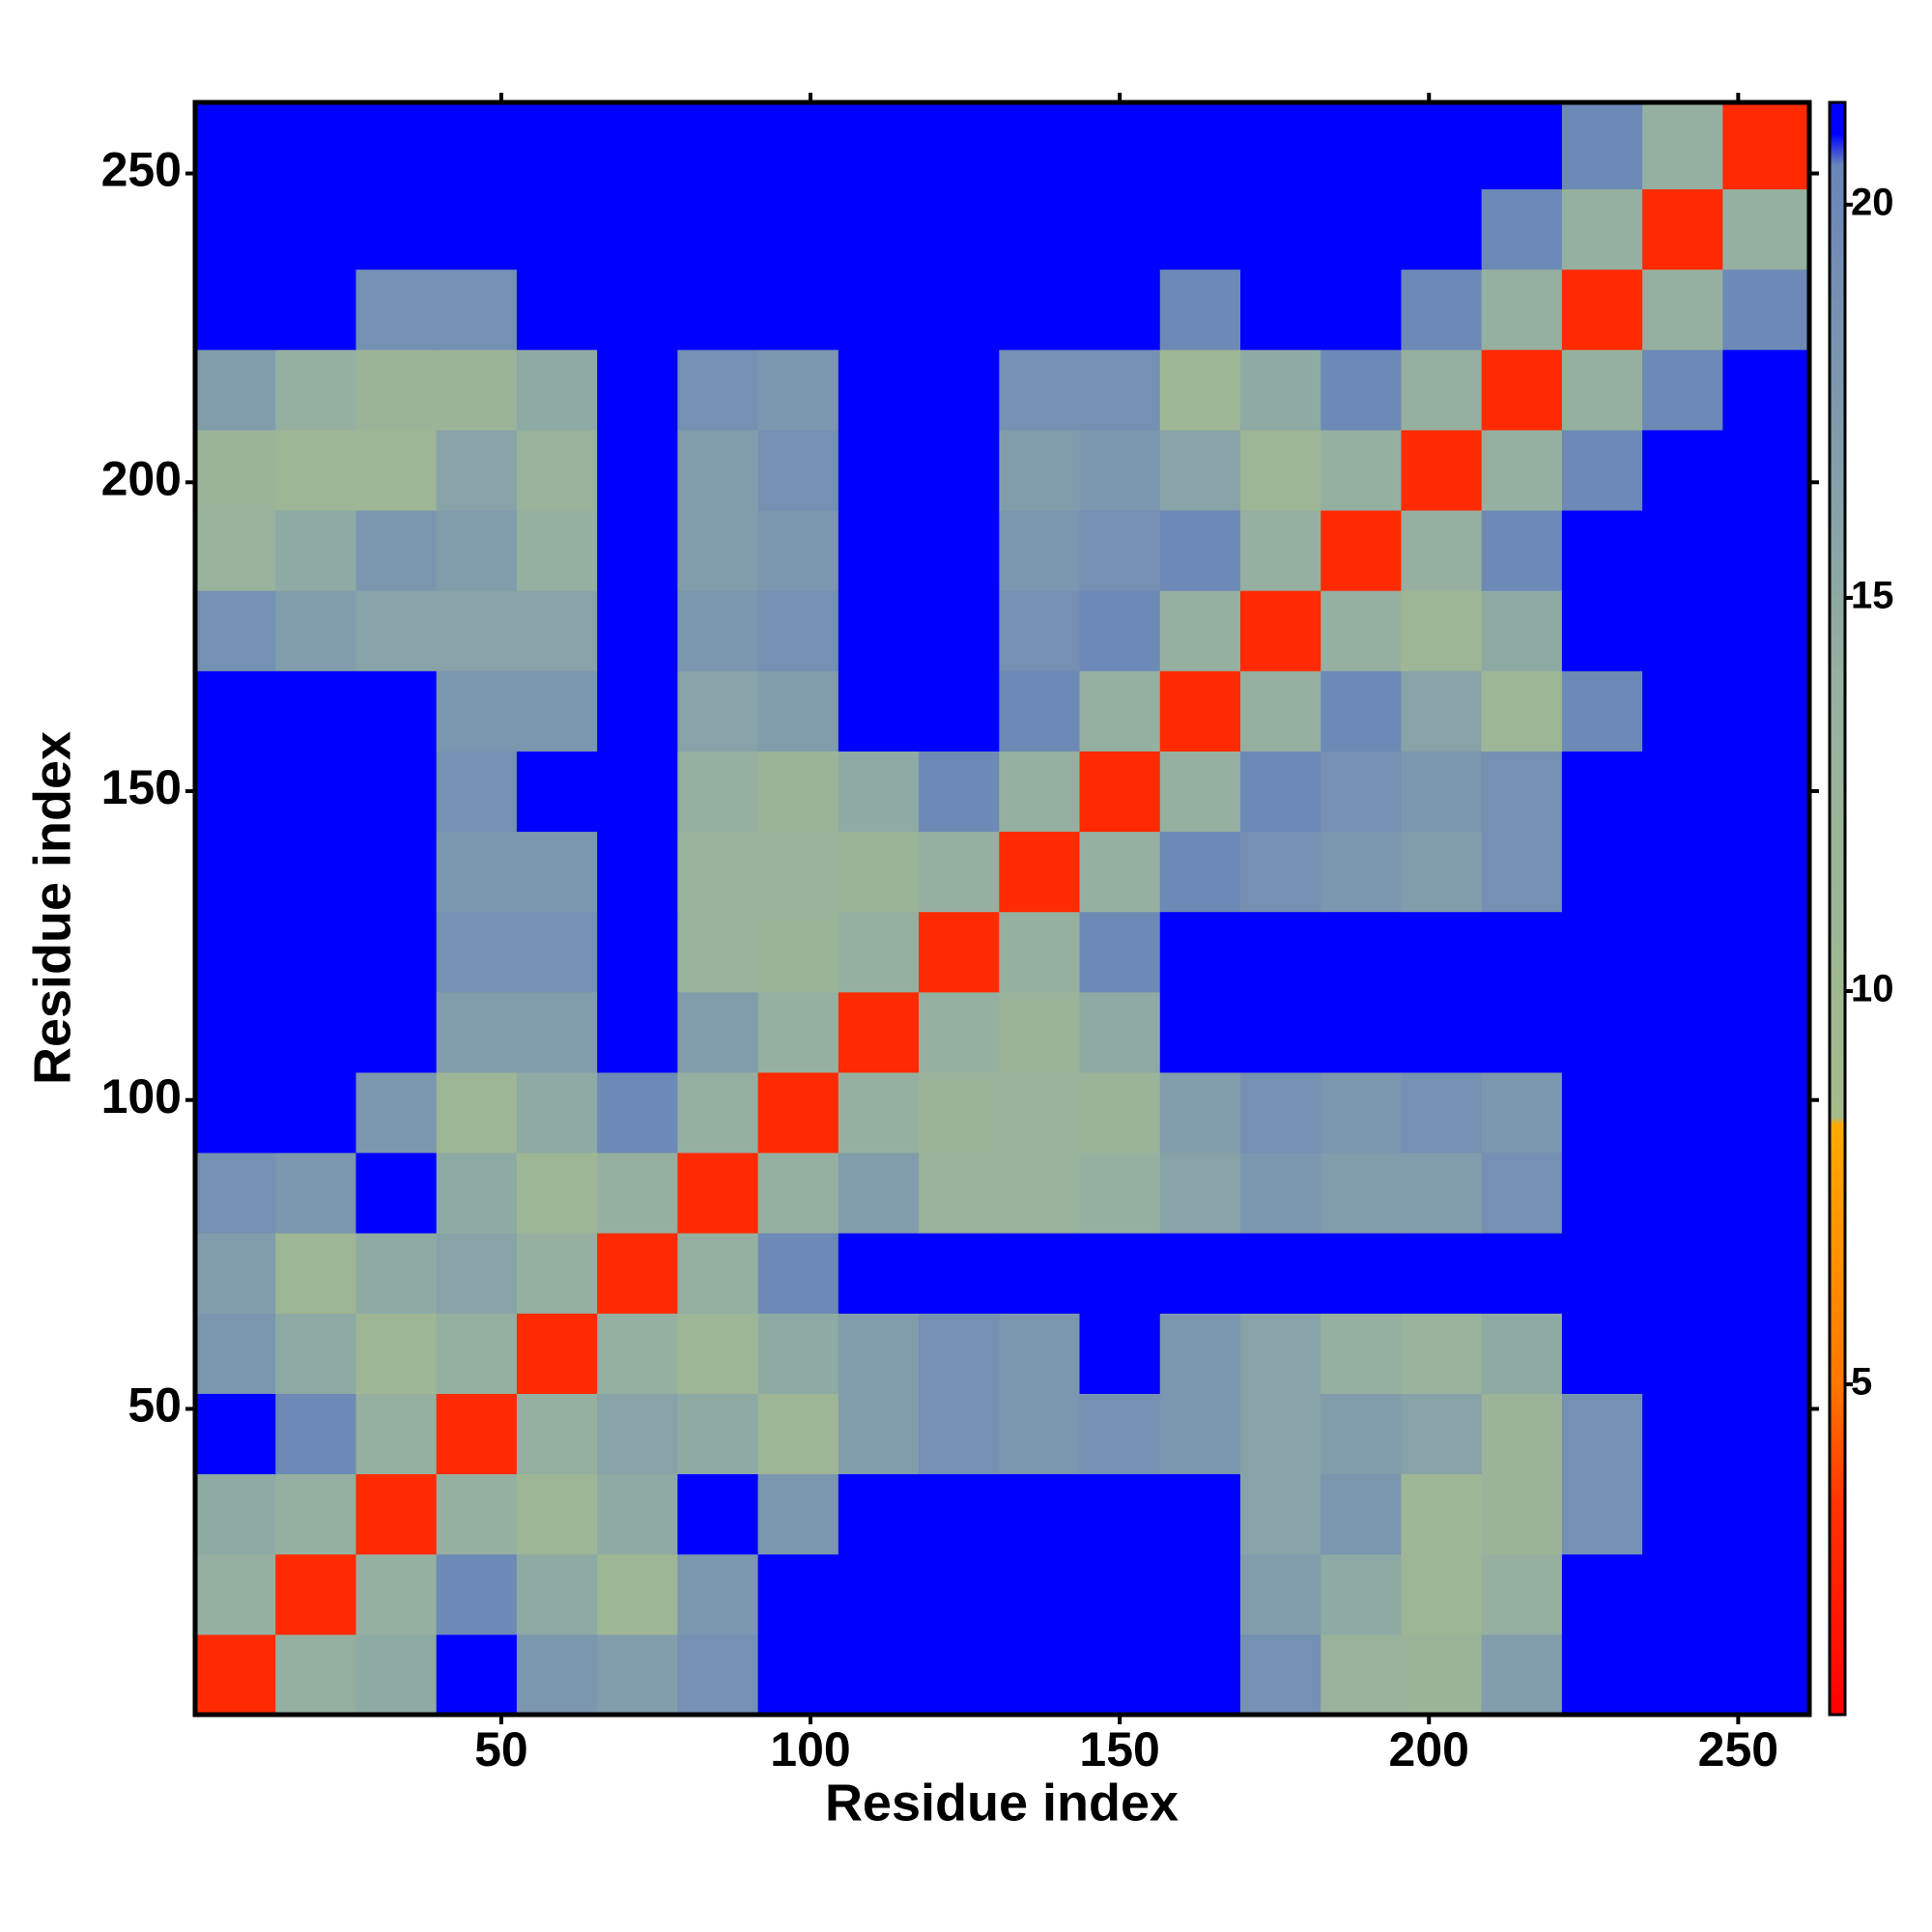 This screenshot has height=1932, width=1932. I want to click on x-axis-label: Residue index, so click(1002, 1803).